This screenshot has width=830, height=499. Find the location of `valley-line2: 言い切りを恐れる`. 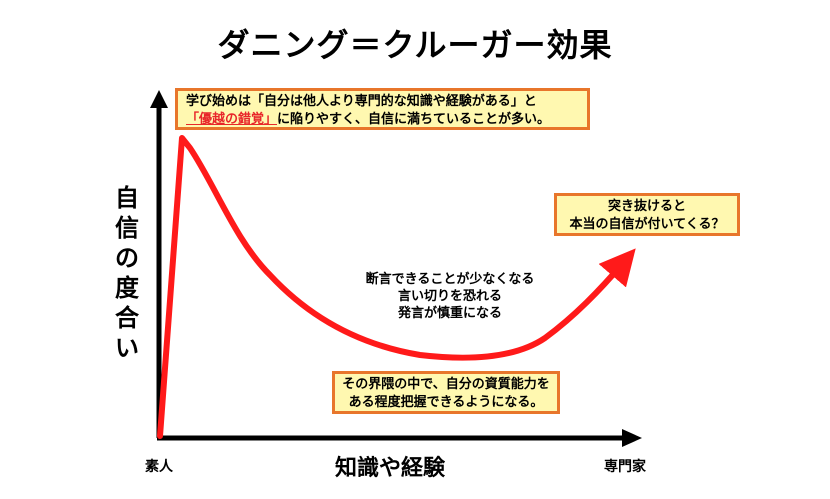

valley-line2: 言い切りを恐れる is located at coordinates (449, 296).